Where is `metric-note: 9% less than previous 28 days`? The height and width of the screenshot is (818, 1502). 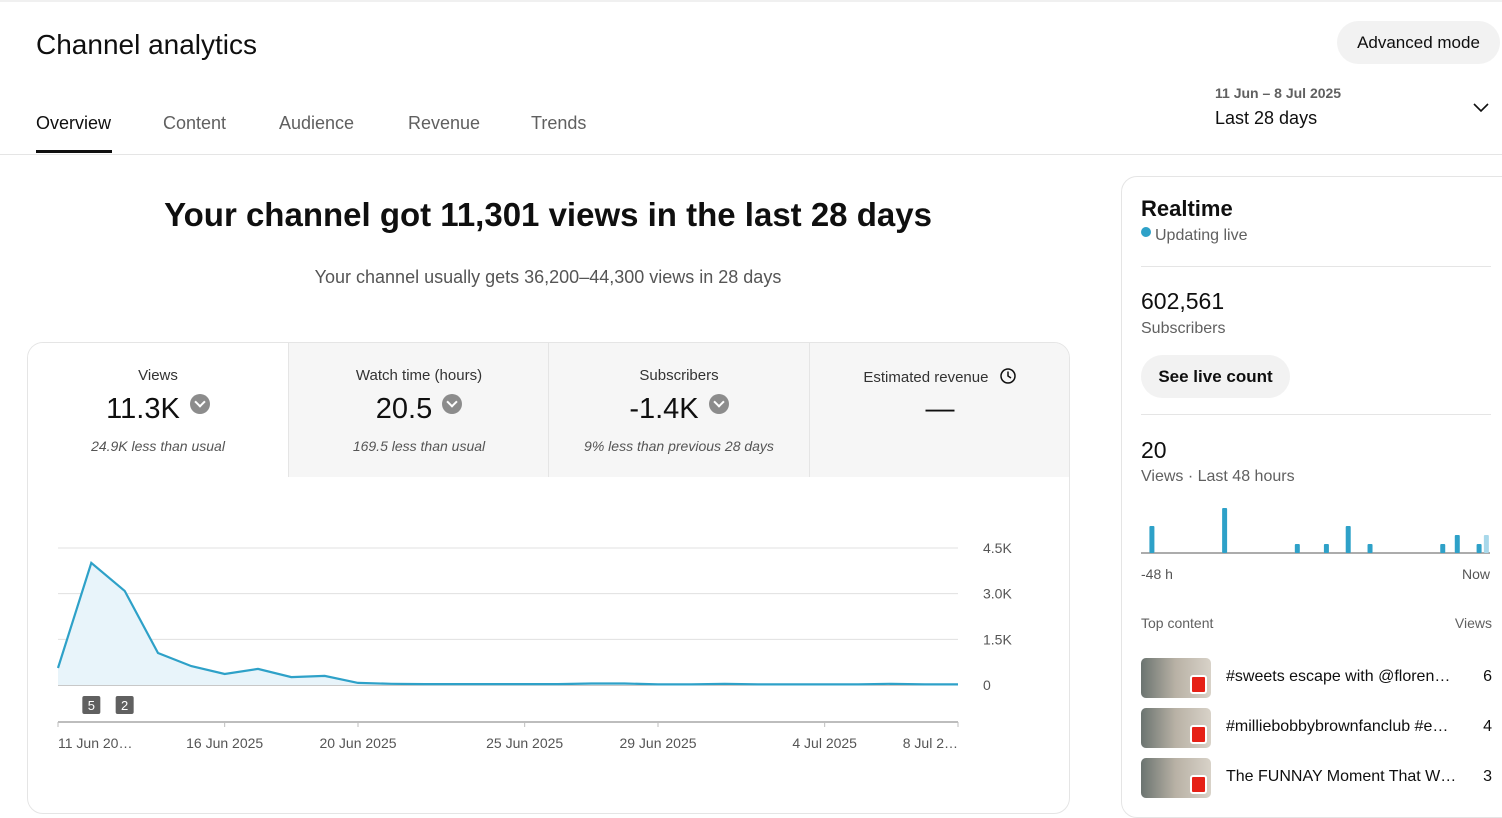
metric-note: 9% less than previous 28 days is located at coordinates (679, 446).